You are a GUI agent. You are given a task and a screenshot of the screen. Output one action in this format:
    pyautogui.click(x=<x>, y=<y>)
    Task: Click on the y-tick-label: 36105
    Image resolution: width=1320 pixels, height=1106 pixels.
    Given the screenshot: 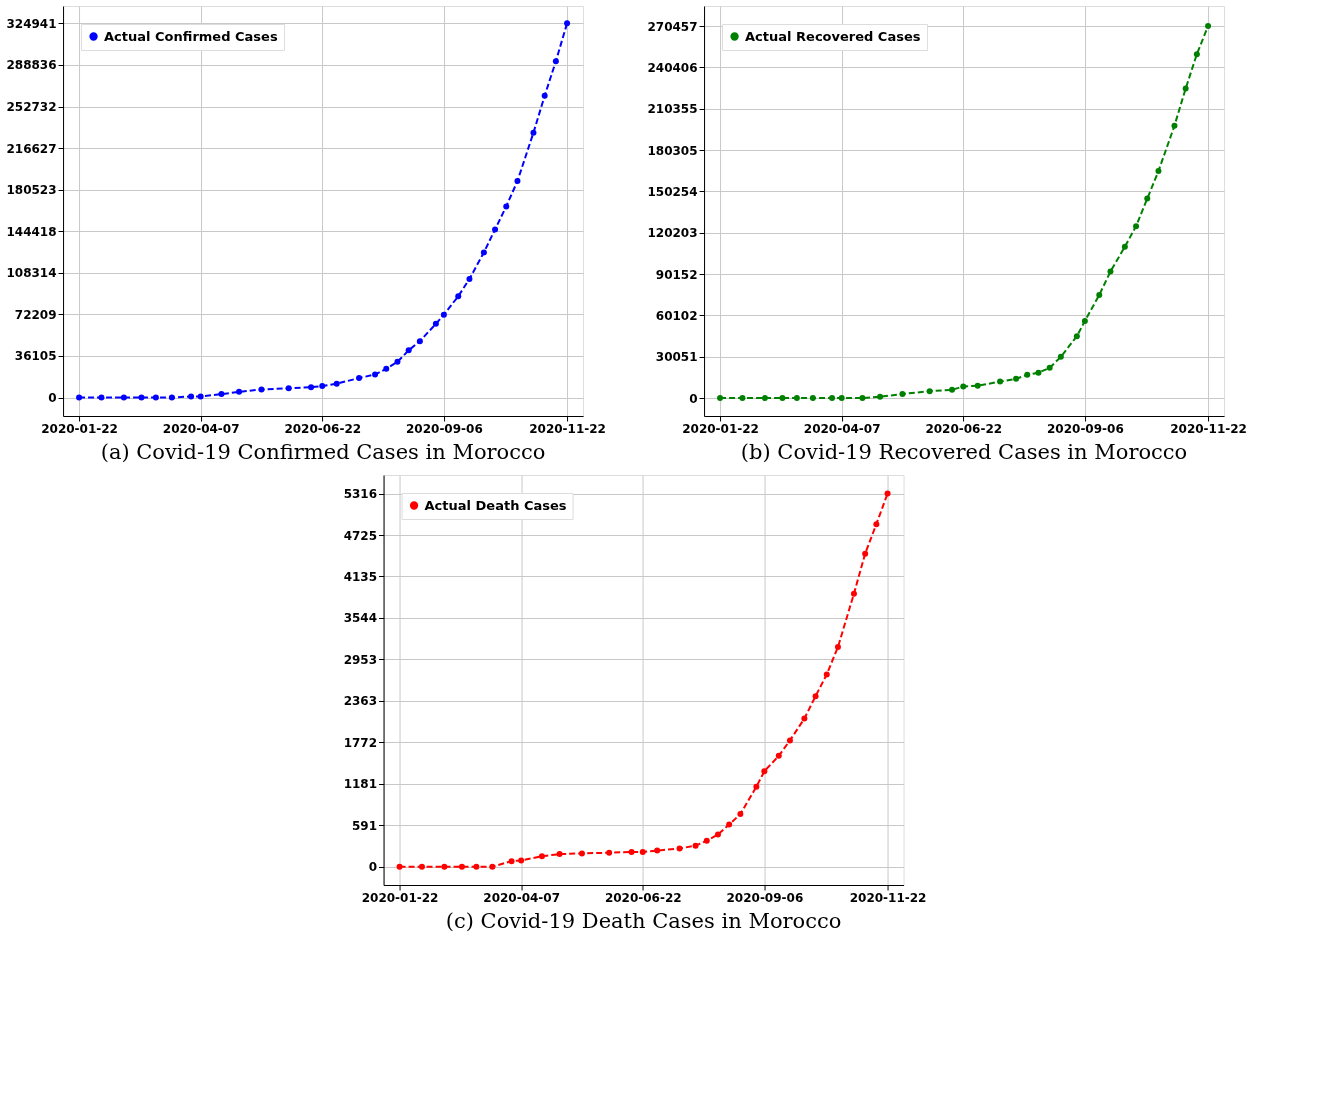 What is the action you would take?
    pyautogui.click(x=35, y=356)
    